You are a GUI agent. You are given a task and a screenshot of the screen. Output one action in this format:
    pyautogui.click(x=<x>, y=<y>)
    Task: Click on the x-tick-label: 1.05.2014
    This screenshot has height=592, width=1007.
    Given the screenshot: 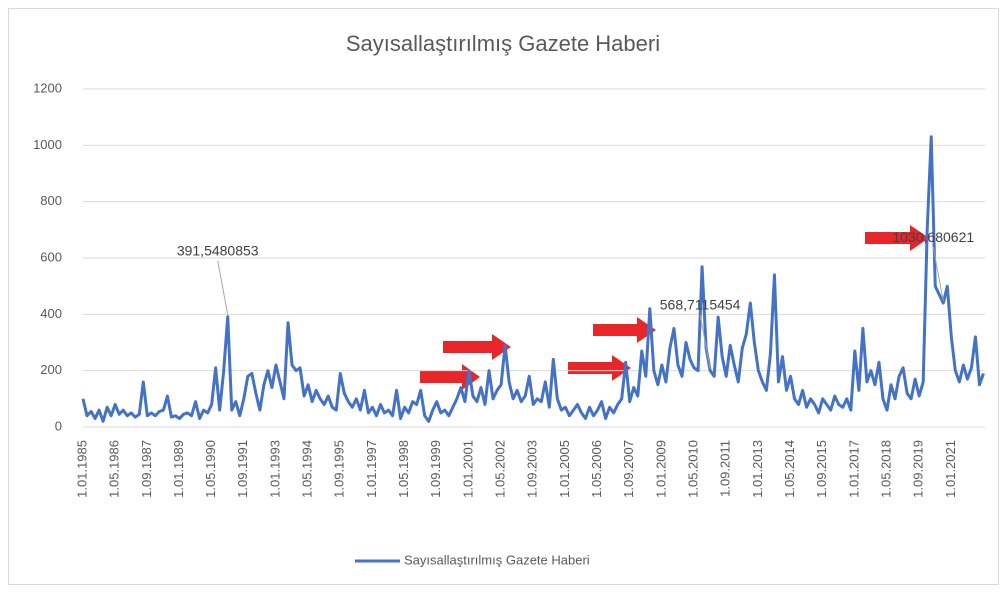 What is the action you would take?
    pyautogui.click(x=789, y=469)
    